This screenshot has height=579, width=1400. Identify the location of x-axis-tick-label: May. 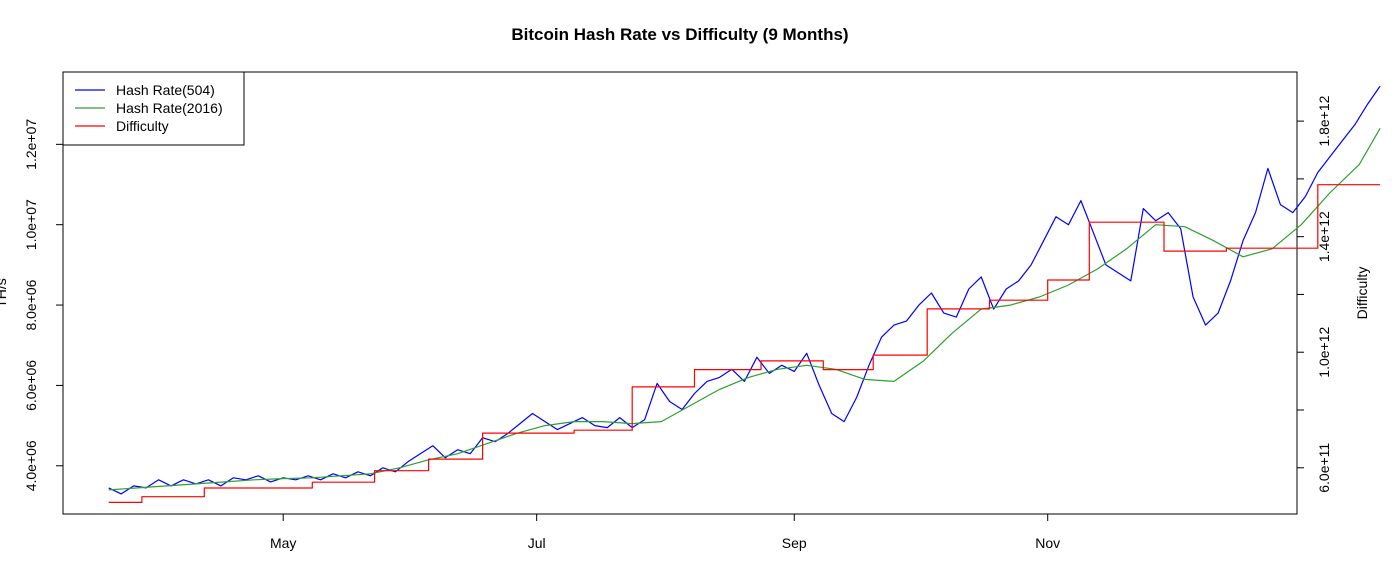
(283, 543).